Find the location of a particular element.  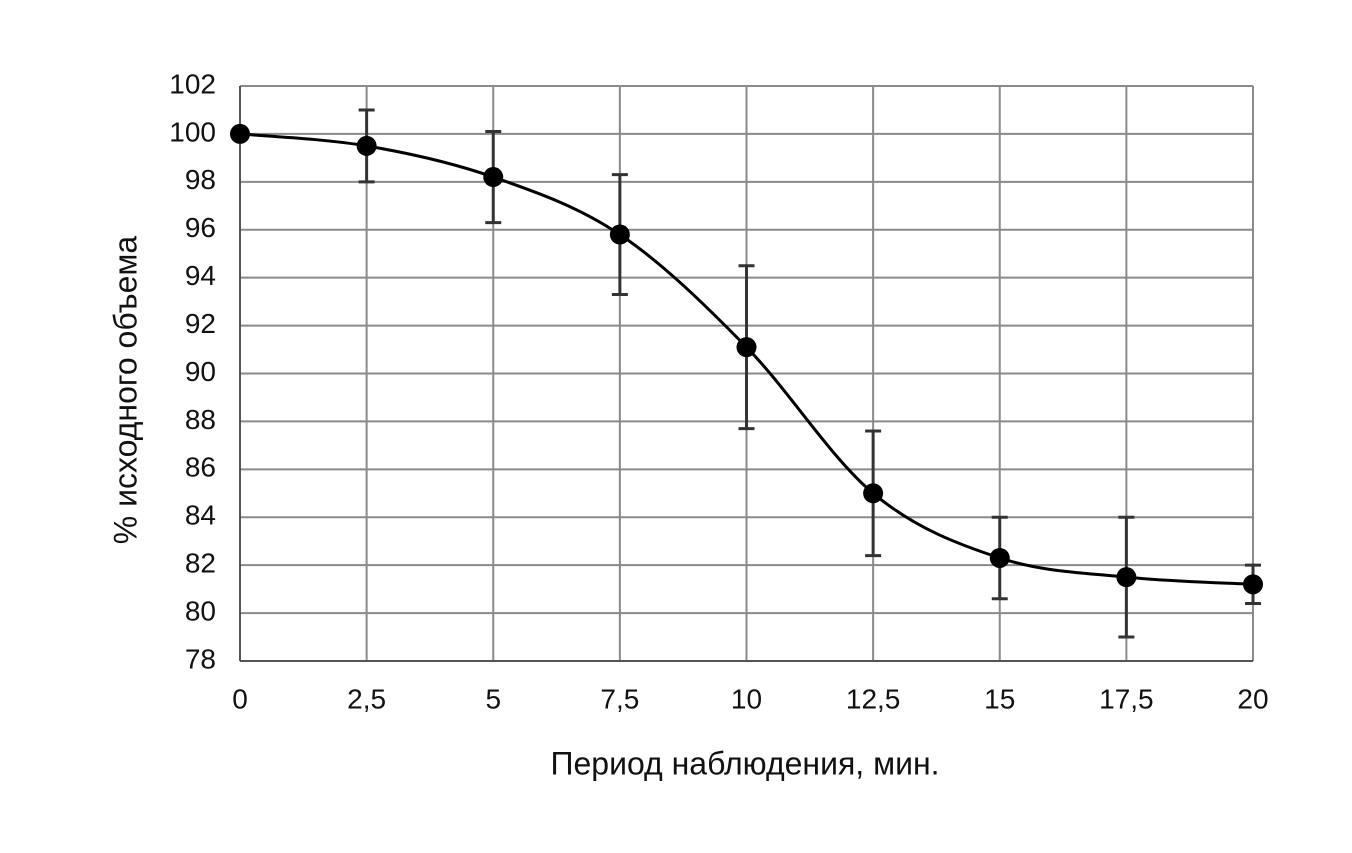

y-tick-label: 84 is located at coordinates (200, 515).